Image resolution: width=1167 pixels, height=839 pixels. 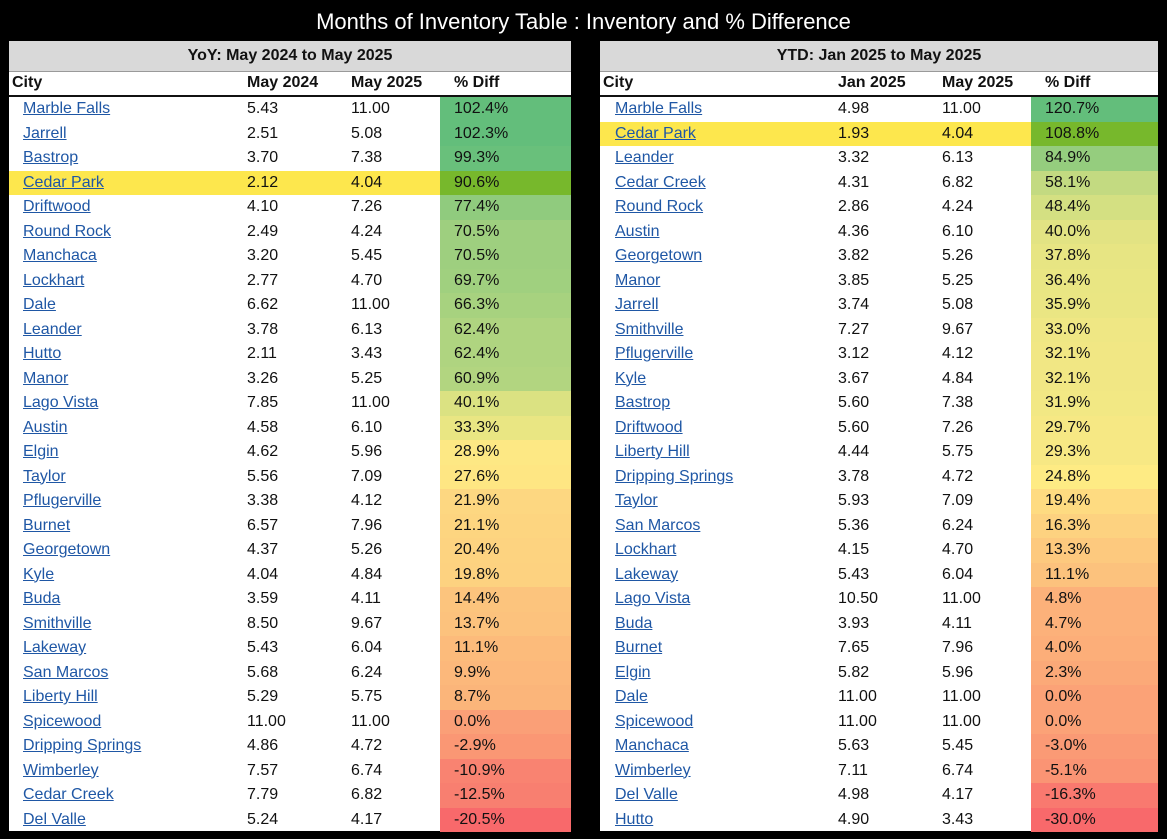 What do you see at coordinates (263, 574) in the screenshot?
I see `start-value: 4.04` at bounding box center [263, 574].